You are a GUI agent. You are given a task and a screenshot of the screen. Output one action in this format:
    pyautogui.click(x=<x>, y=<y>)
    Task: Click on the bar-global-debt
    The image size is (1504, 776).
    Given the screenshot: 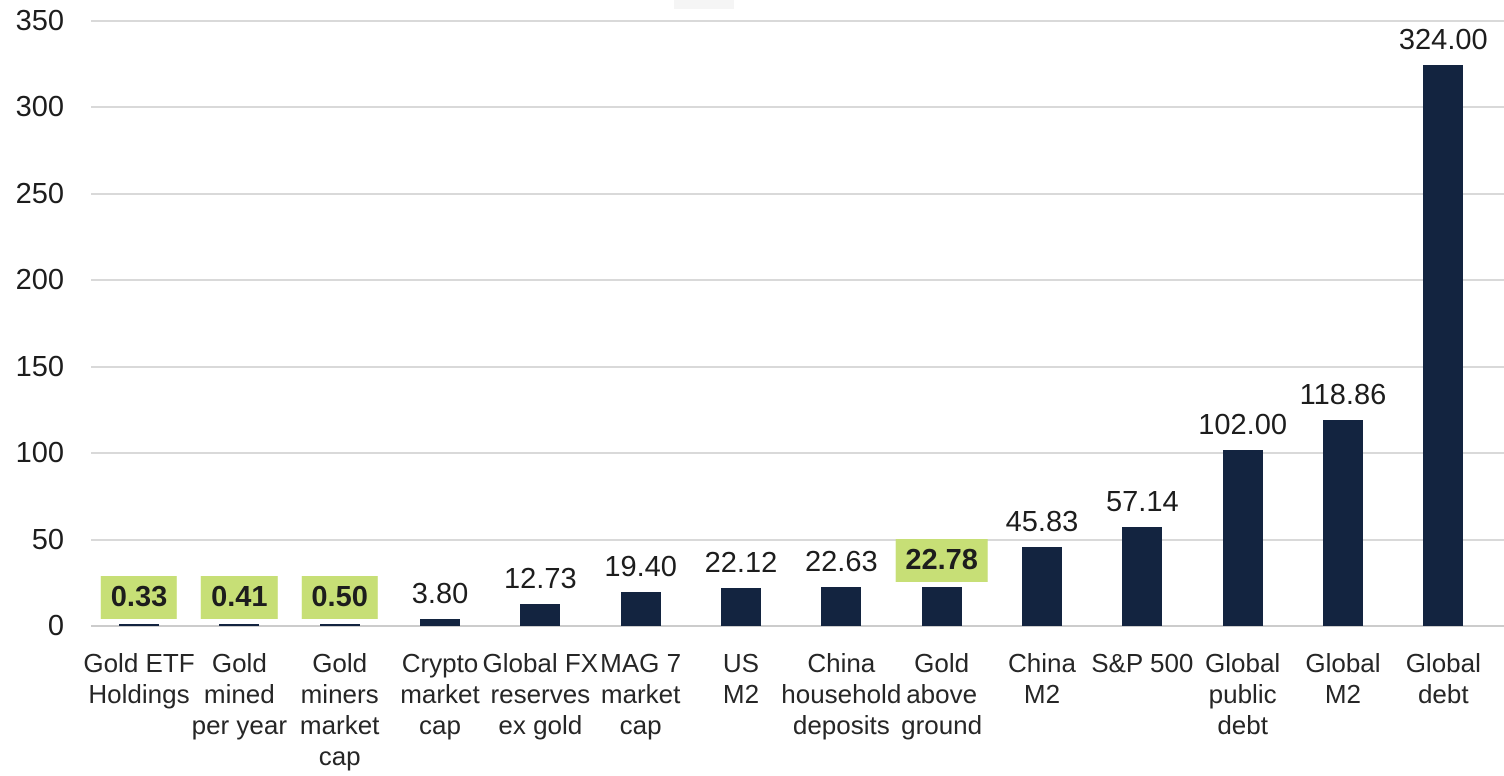 What is the action you would take?
    pyautogui.click(x=1443, y=345)
    